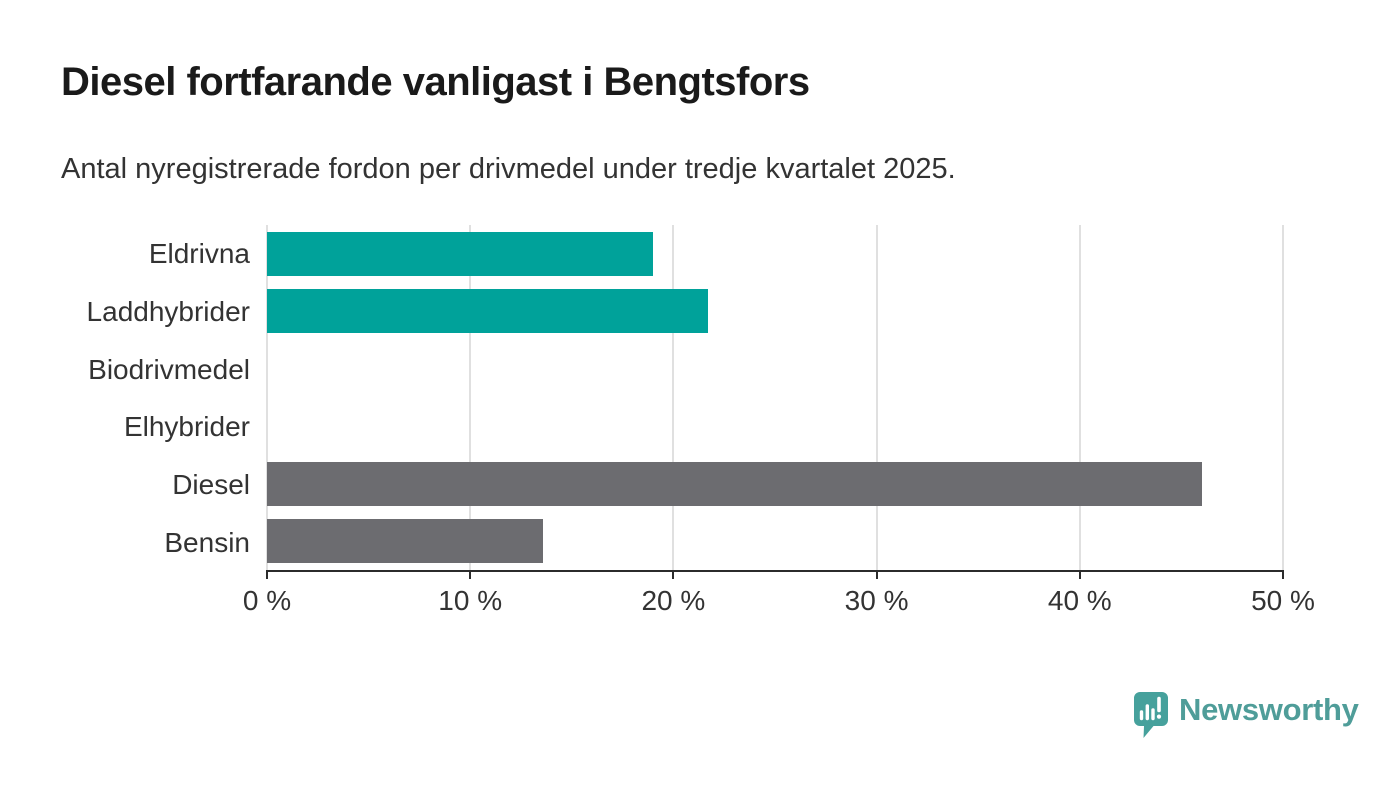 The image size is (1400, 793). What do you see at coordinates (460, 253) in the screenshot?
I see `bar-eldrivna` at bounding box center [460, 253].